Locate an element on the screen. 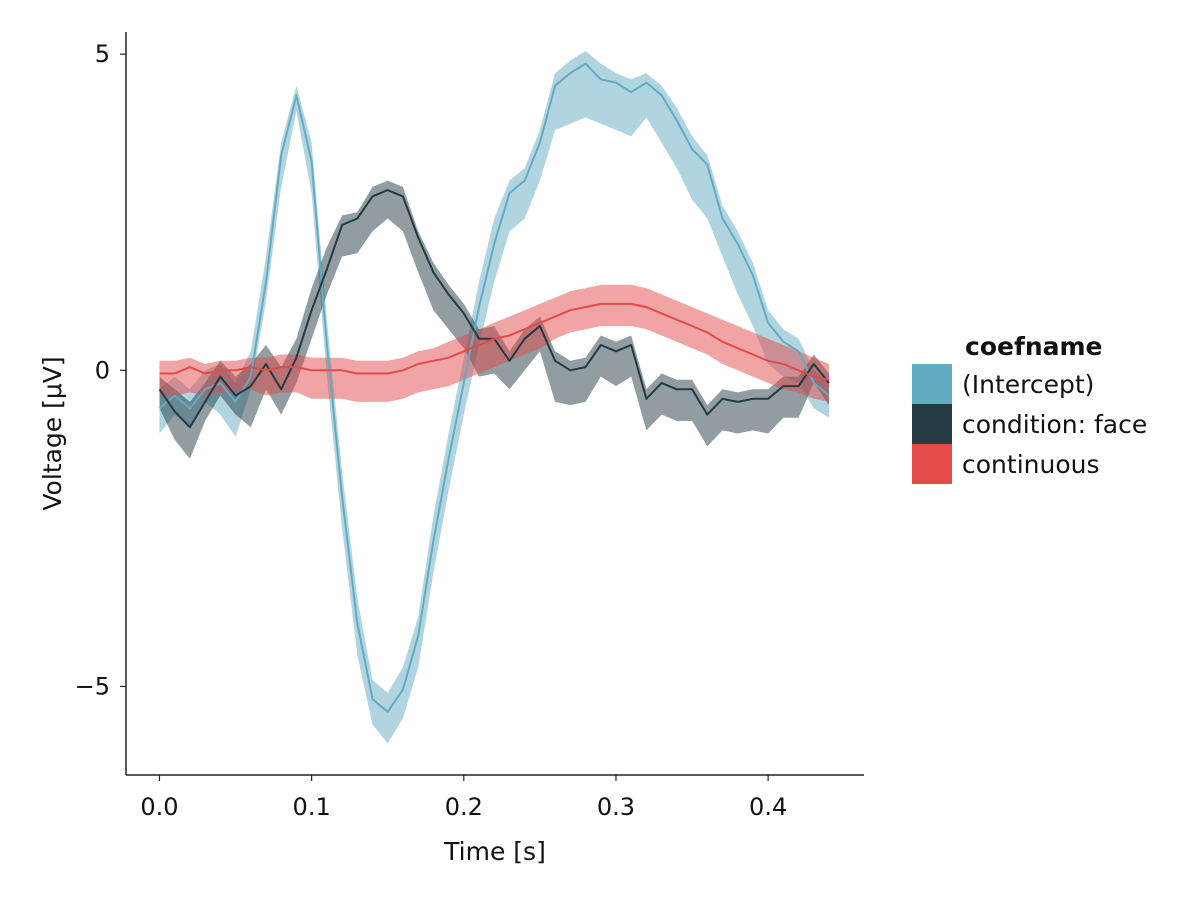 The height and width of the screenshot is (900, 1200). legend-label-continuous: continuous is located at coordinates (1031, 464).